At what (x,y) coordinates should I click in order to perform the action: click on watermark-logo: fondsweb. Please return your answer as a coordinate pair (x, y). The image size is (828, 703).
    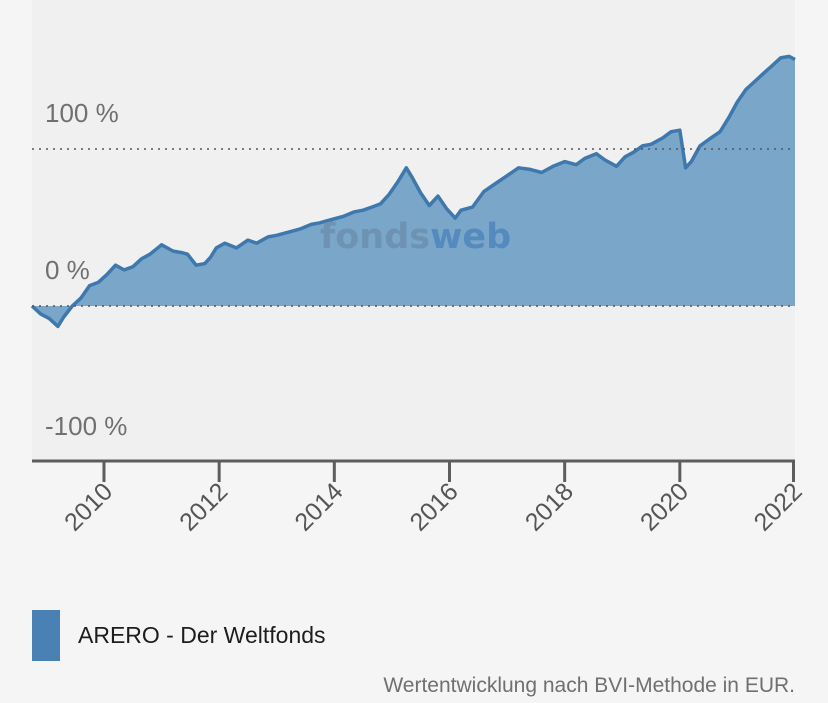
    Looking at the image, I should click on (415, 237).